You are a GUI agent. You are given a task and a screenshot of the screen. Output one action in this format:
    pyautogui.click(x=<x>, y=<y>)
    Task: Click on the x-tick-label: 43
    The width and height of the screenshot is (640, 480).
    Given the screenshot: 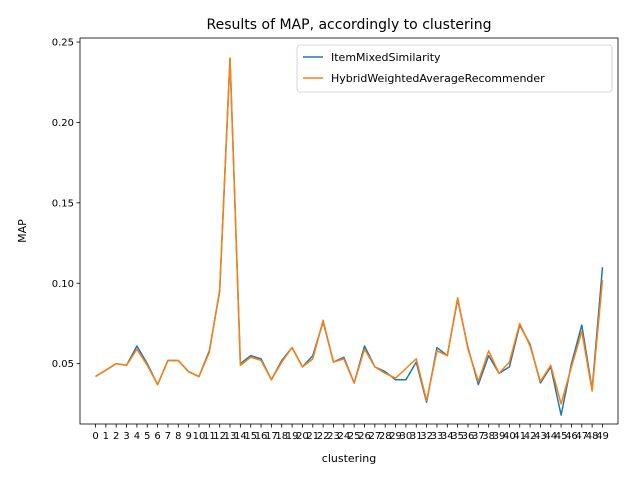 What is the action you would take?
    pyautogui.click(x=540, y=436)
    